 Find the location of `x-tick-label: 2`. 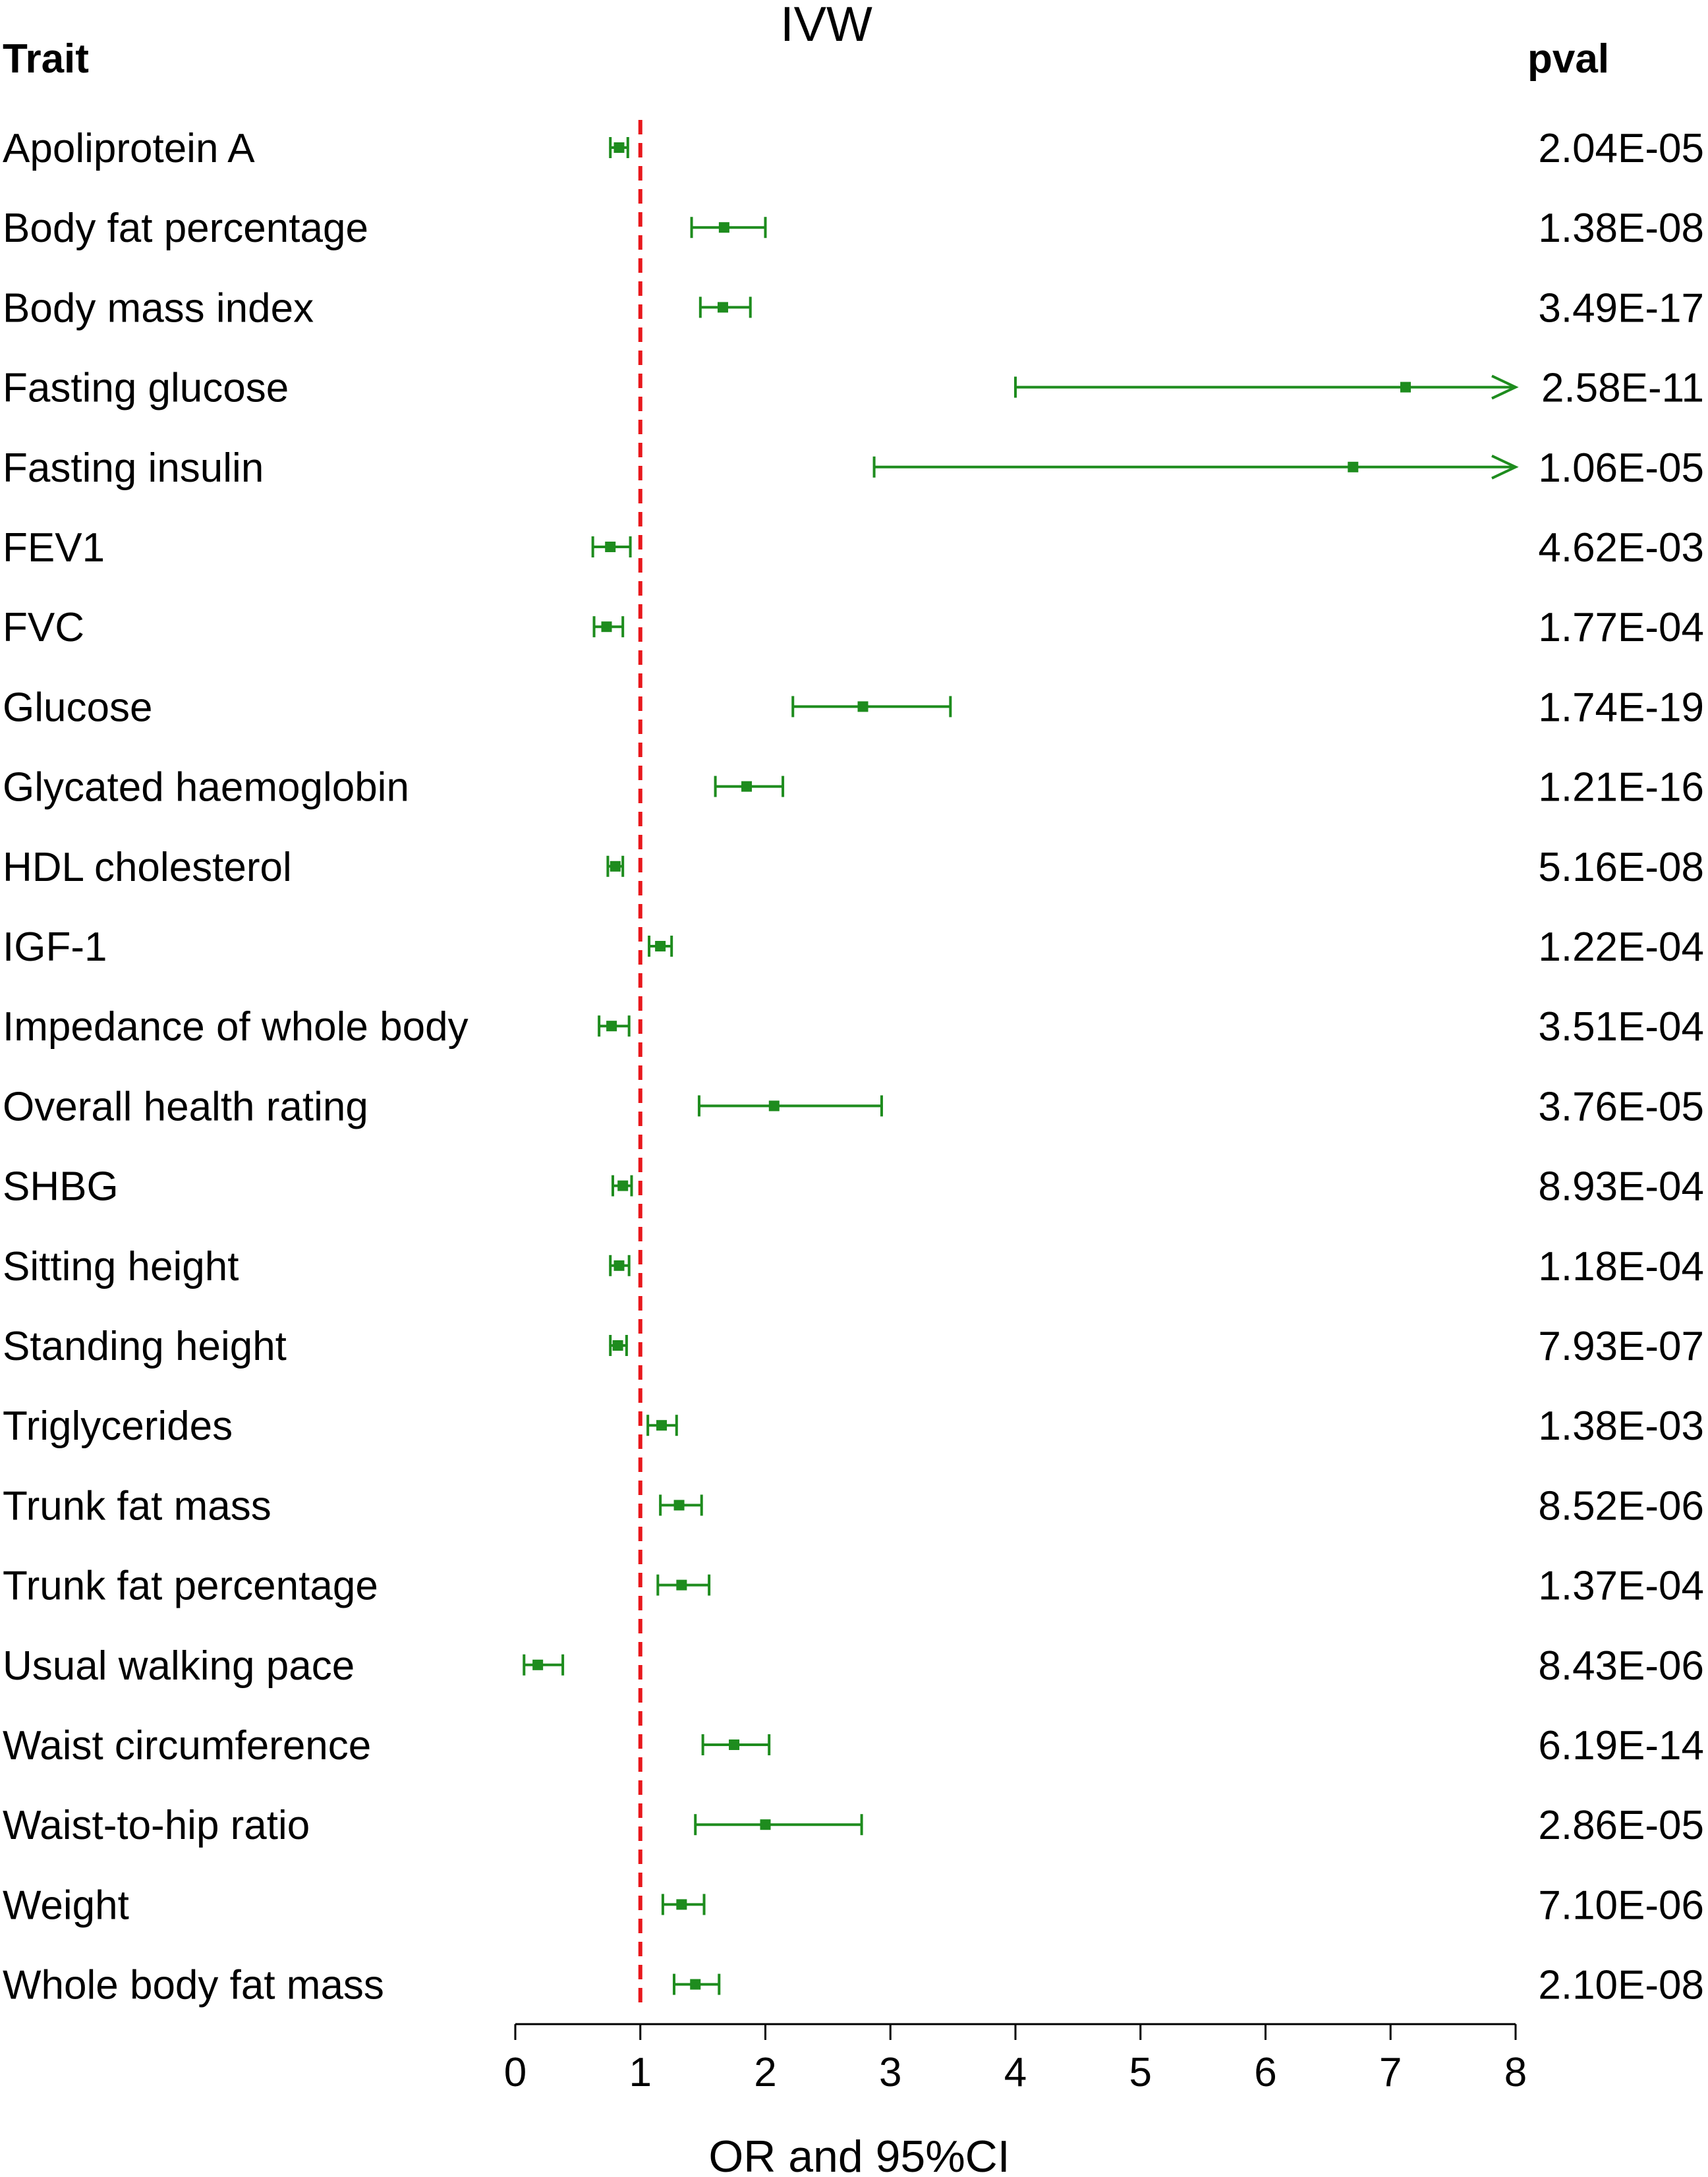

x-tick-label: 2 is located at coordinates (765, 2072).